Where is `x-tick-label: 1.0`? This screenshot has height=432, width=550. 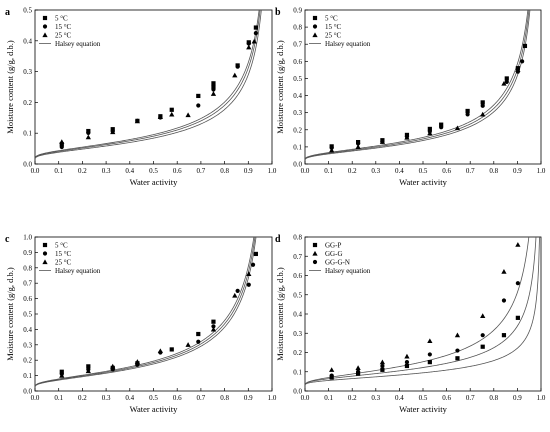 x-tick-label: 1.0 is located at coordinates (541, 398).